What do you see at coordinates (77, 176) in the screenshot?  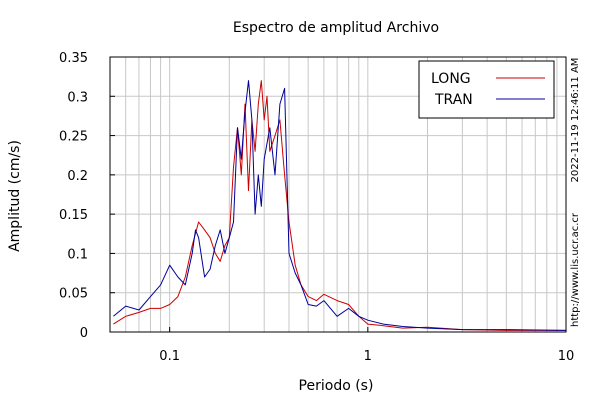 I see `y-tick-label: 0.2` at bounding box center [77, 176].